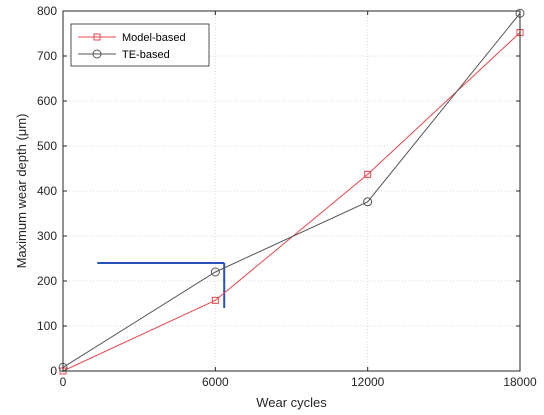  I want to click on legend-label-model-based: Model-based, so click(154, 38).